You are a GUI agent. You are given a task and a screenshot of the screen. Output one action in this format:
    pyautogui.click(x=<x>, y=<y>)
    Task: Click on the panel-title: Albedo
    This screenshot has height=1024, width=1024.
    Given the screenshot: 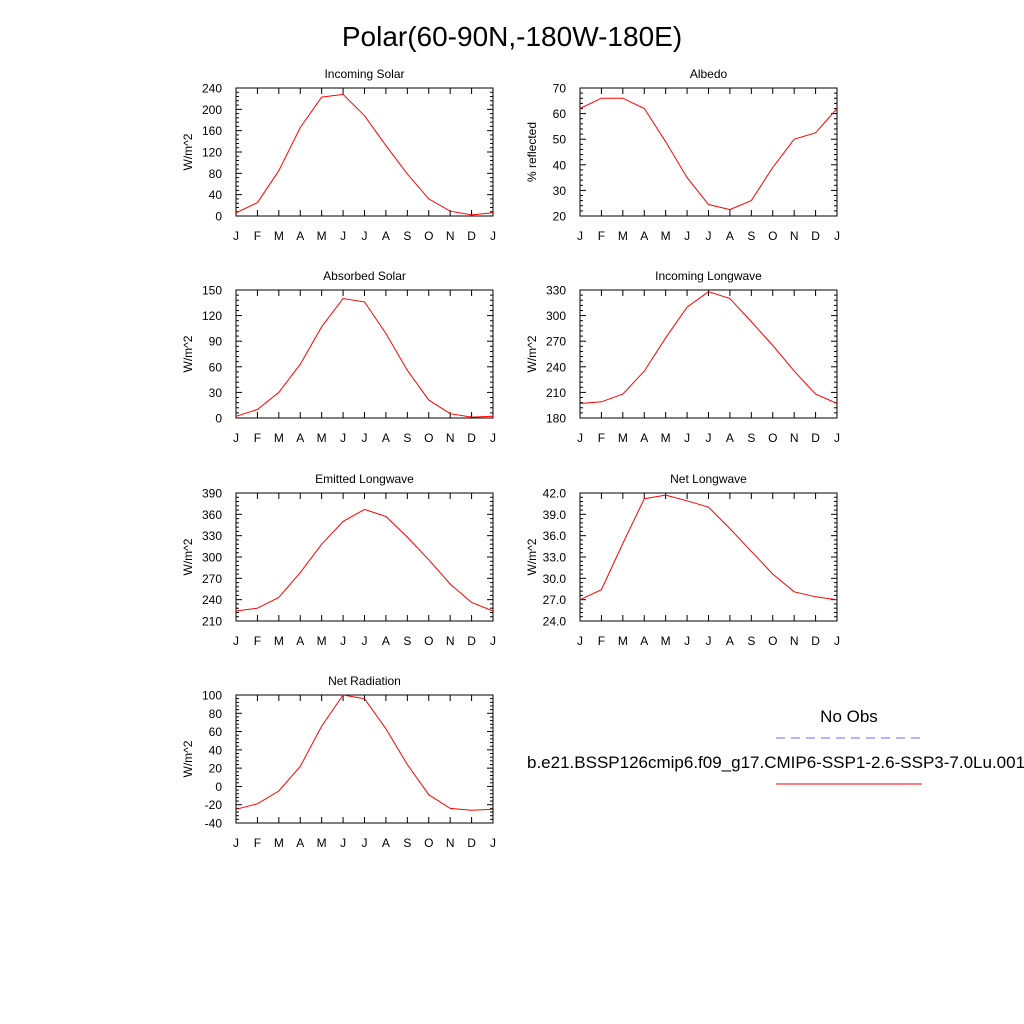 What is the action you would take?
    pyautogui.click(x=709, y=74)
    